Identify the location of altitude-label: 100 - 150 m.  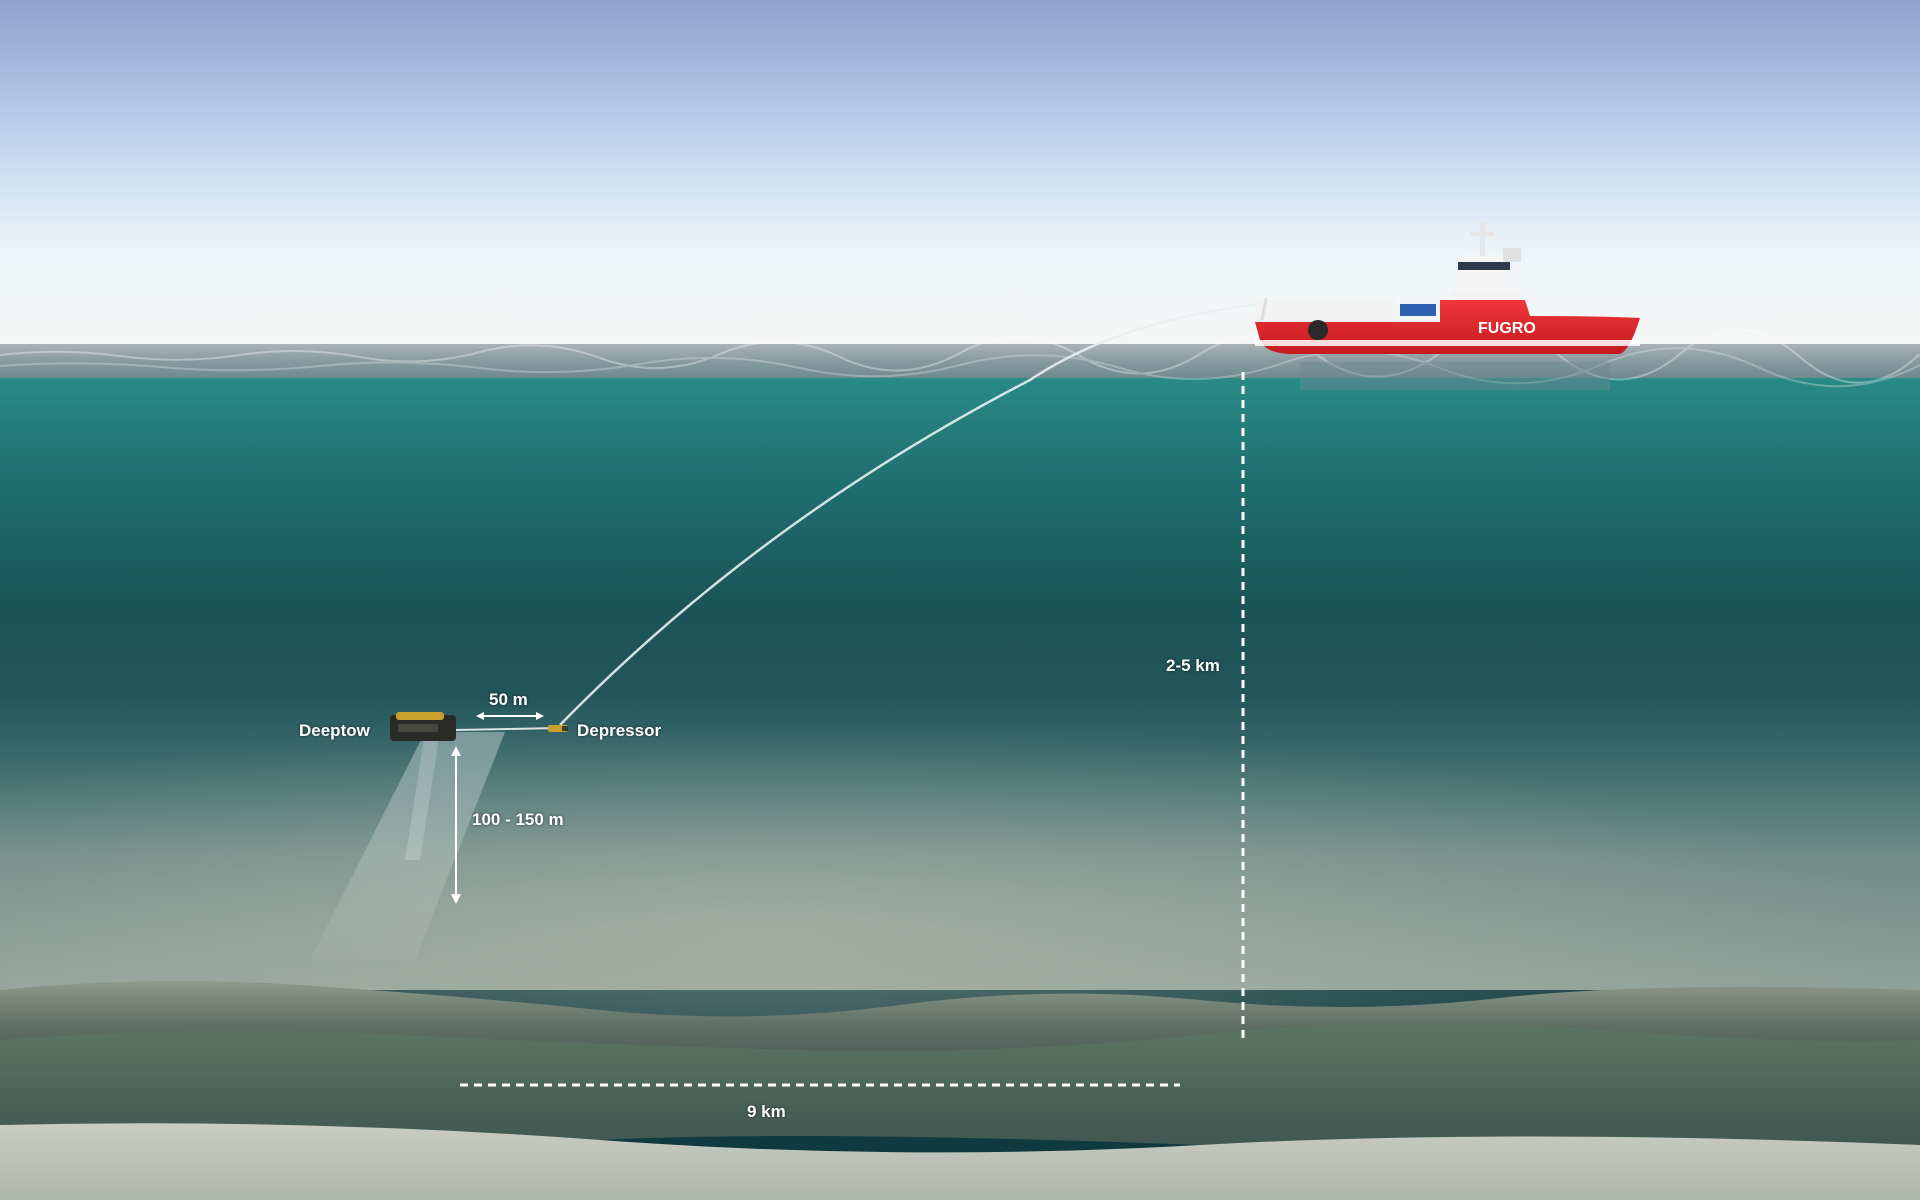
(518, 819).